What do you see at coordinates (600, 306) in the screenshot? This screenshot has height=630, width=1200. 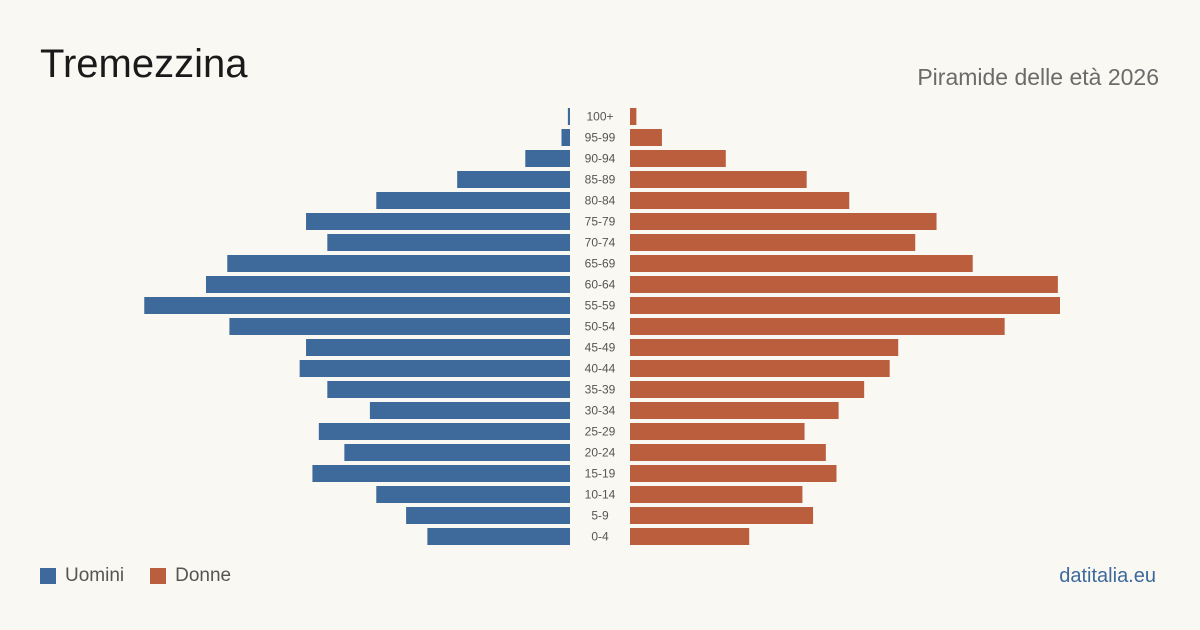 I see `age-label-55-59: 55-59` at bounding box center [600, 306].